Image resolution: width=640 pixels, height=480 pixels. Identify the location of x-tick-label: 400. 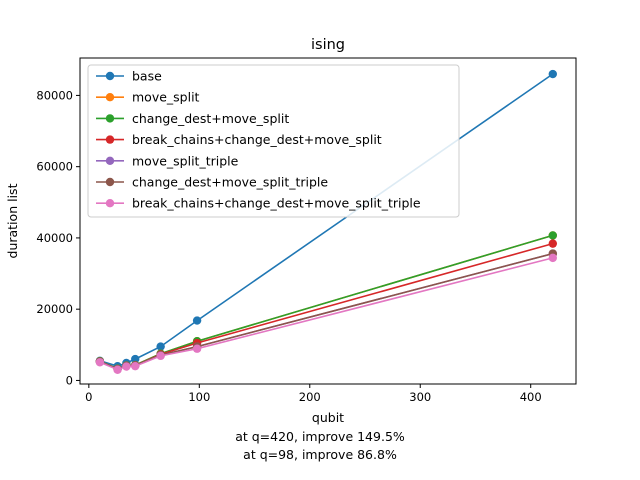
(531, 397).